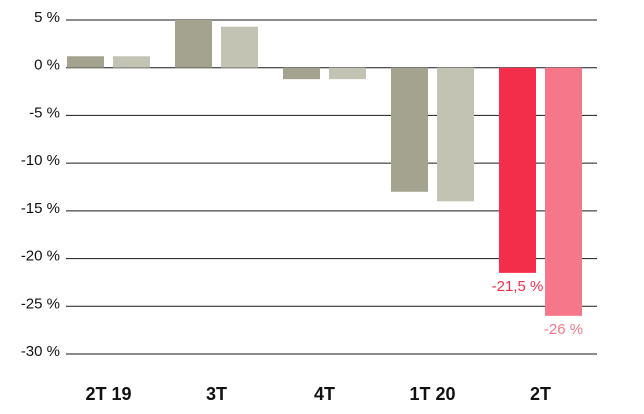 The height and width of the screenshot is (414, 644). I want to click on y-tick-label: -20 %, so click(40, 256).